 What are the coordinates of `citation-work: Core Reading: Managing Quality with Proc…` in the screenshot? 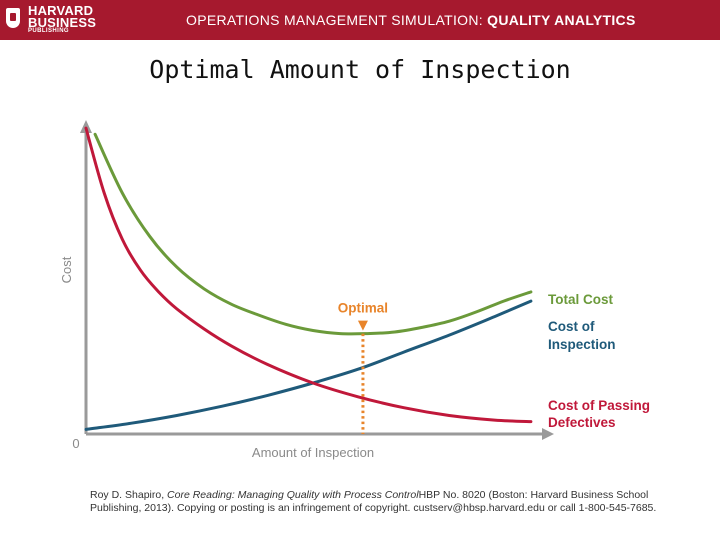 It's located at (293, 495).